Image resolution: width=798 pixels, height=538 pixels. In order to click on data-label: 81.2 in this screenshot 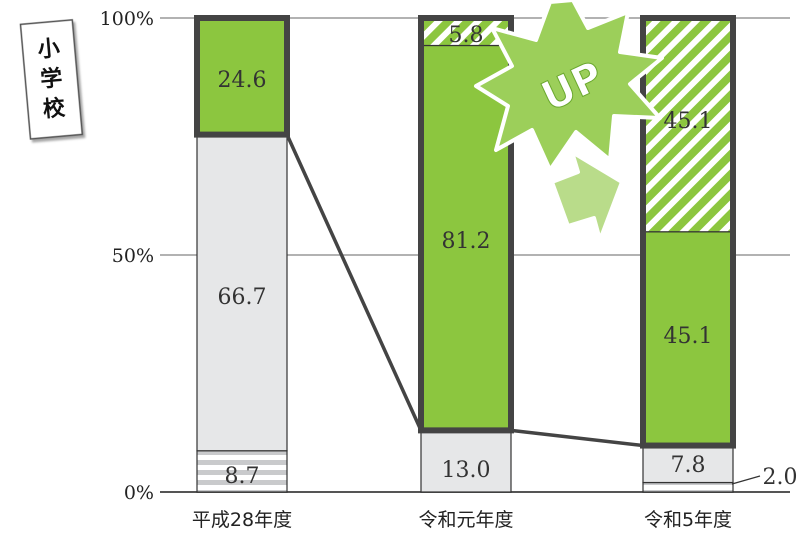, I will do `click(466, 241)`.